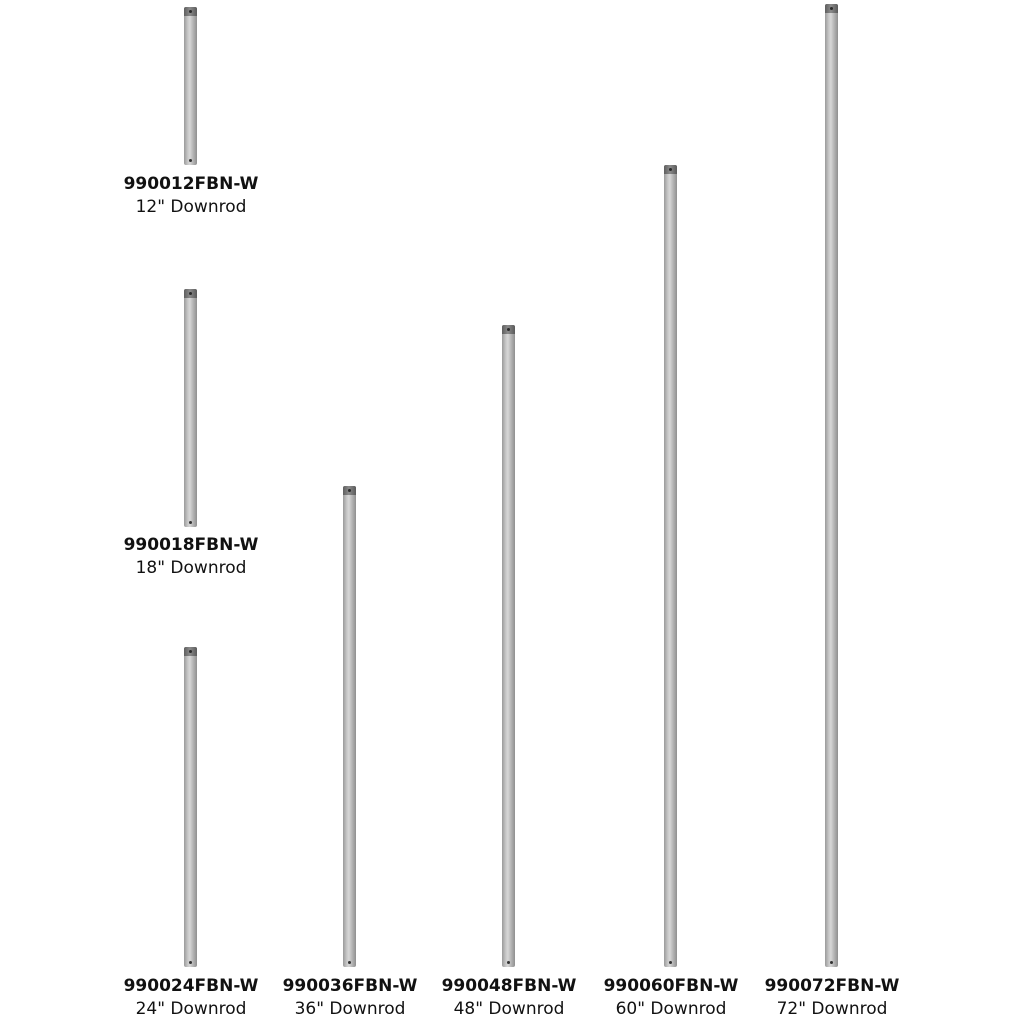  I want to click on product-sku: 990036FBN-W, so click(350, 986).